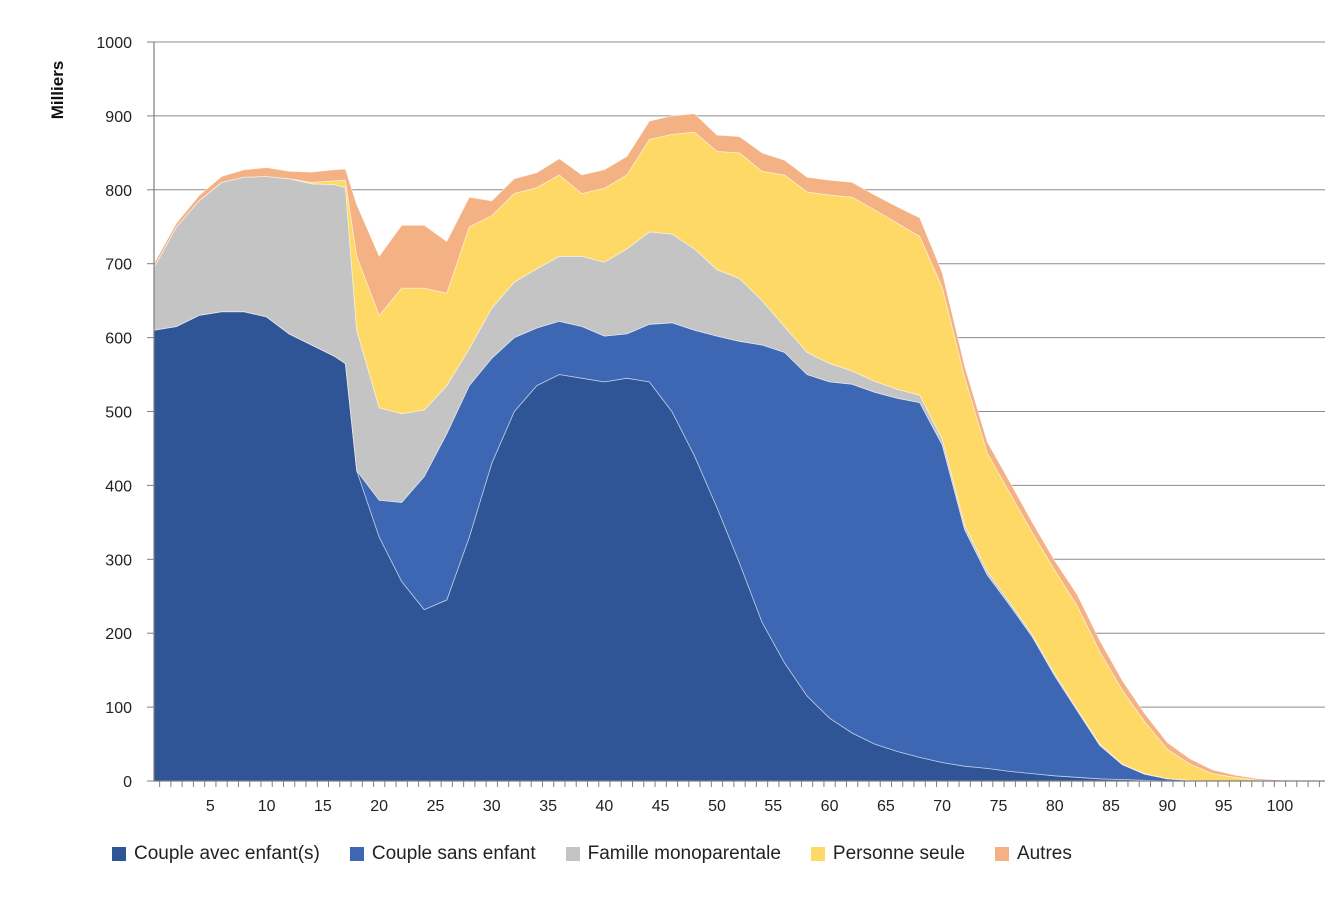 Image resolution: width=1342 pixels, height=898 pixels. I want to click on y-tick-label: 600, so click(118, 339).